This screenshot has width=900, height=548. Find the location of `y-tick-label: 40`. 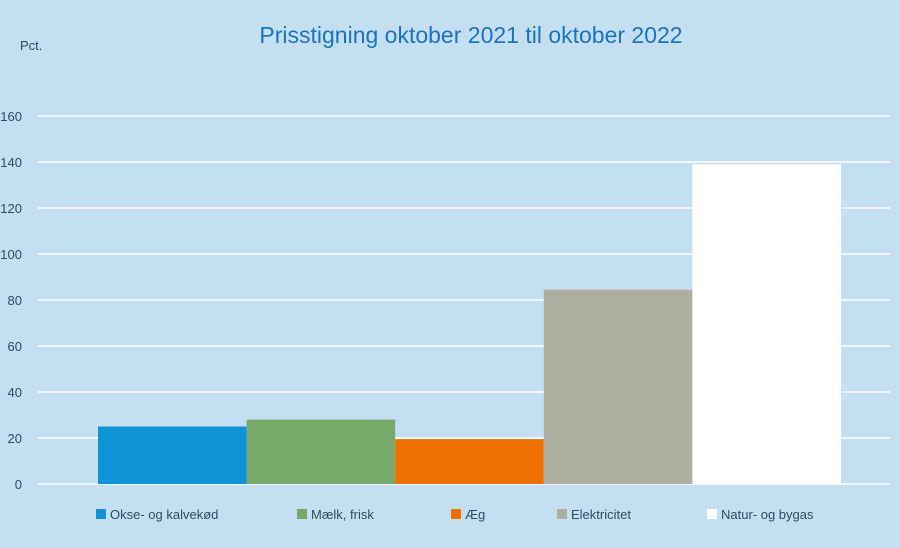

y-tick-label: 40 is located at coordinates (15, 392).